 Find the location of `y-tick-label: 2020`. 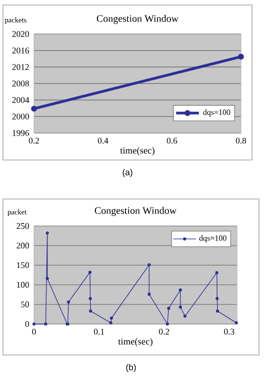

y-tick-label: 2020 is located at coordinates (20, 34).